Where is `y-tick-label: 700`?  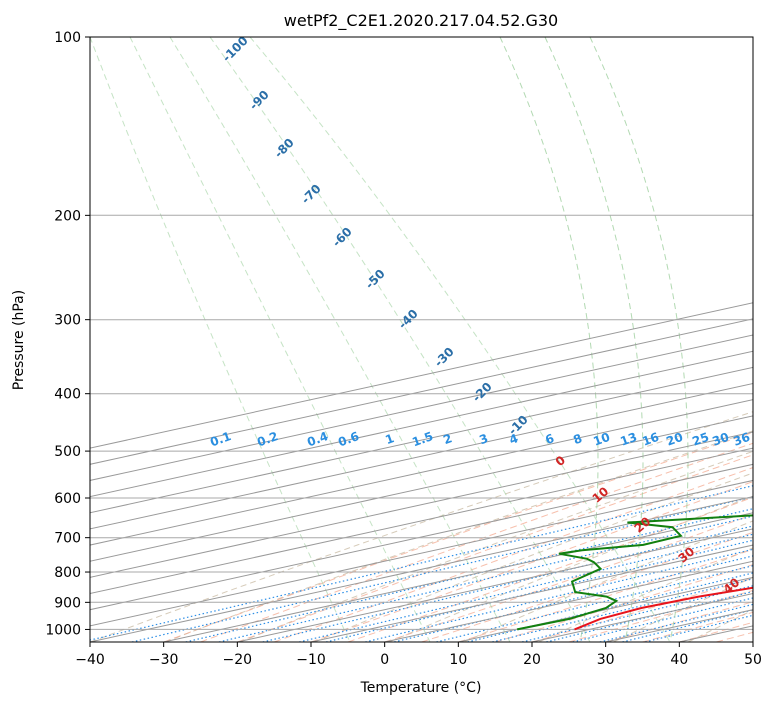
y-tick-label: 700 is located at coordinates (67, 539).